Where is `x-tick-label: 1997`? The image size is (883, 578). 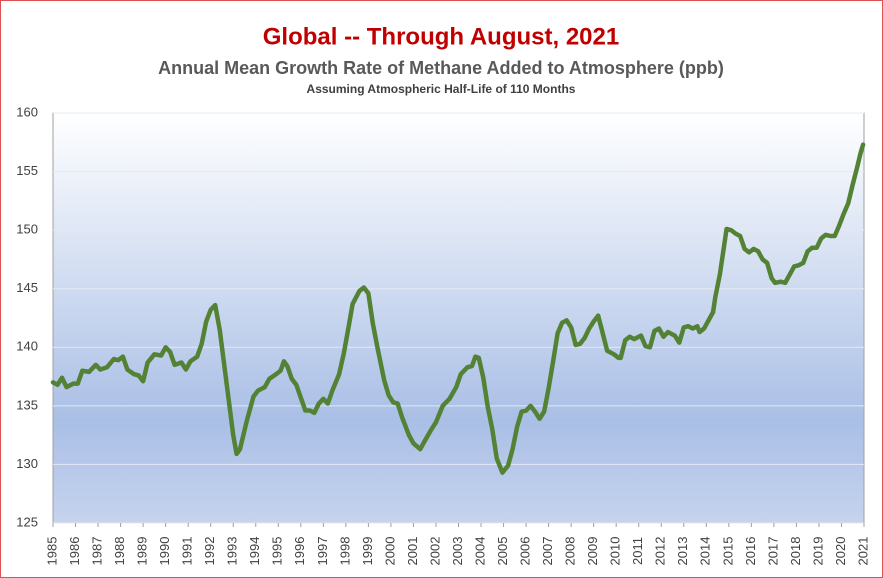
x-tick-label: 1997 is located at coordinates (322, 551).